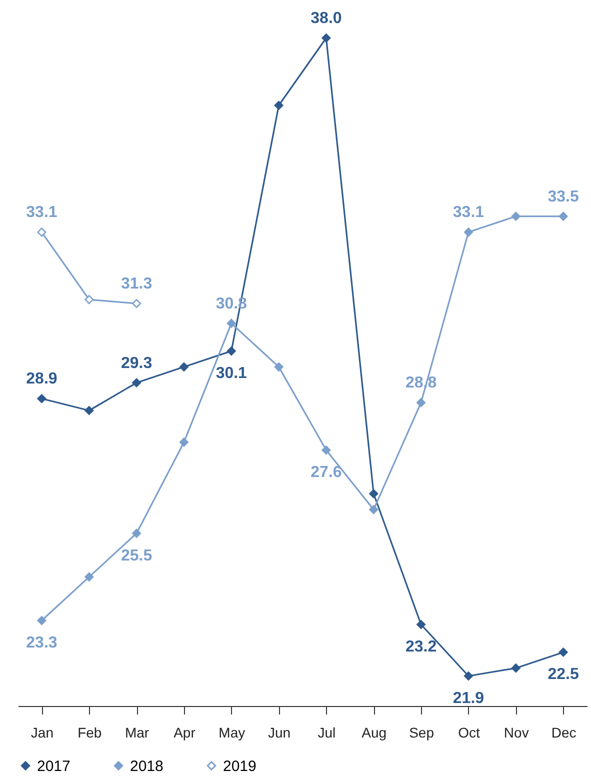 The width and height of the screenshot is (591, 778). I want to click on x-tick-label: Jan, so click(42, 732).